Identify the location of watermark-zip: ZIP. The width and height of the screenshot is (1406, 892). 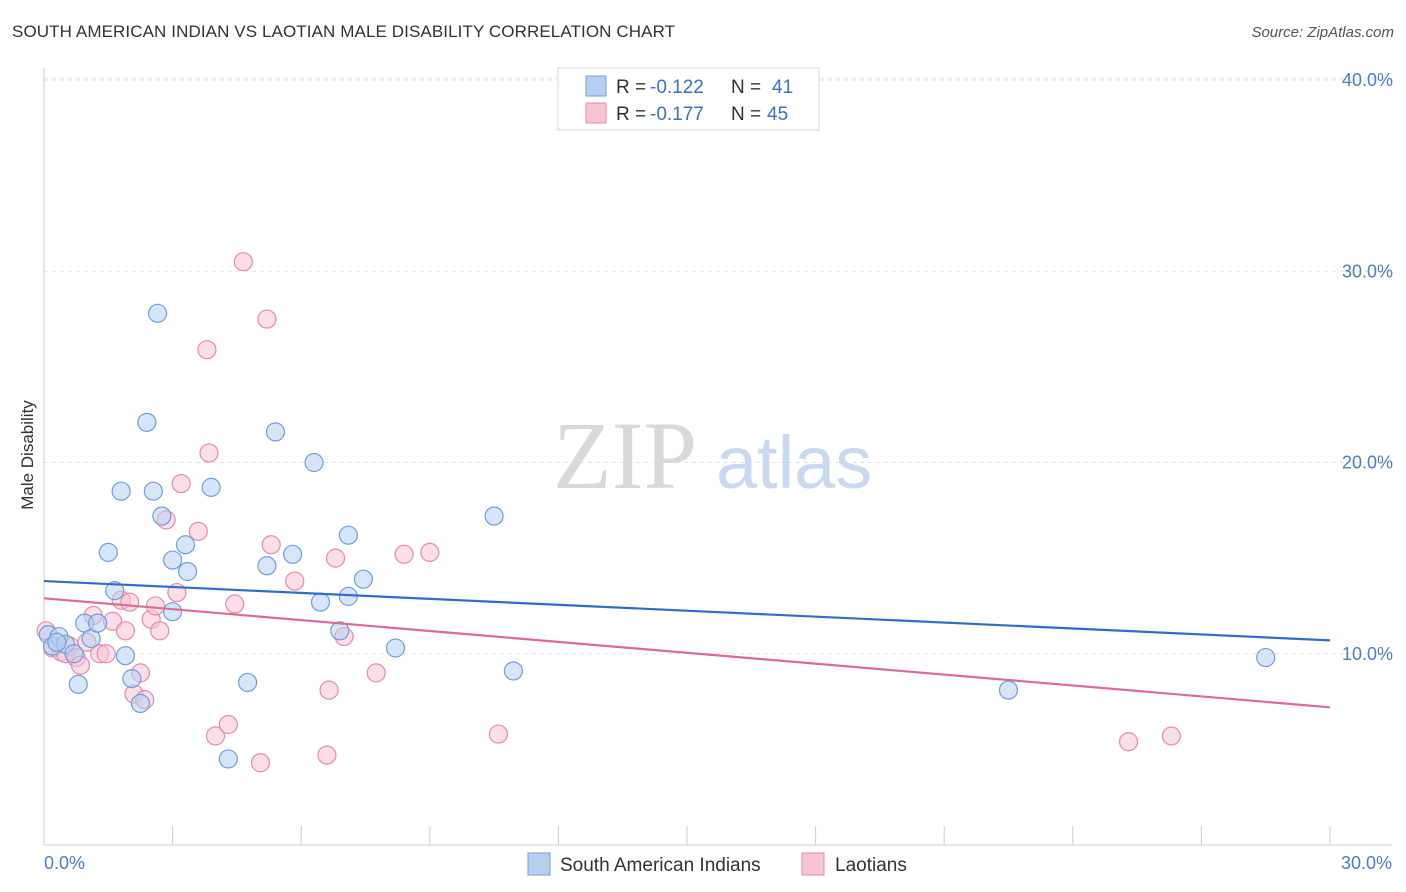
(625, 455).